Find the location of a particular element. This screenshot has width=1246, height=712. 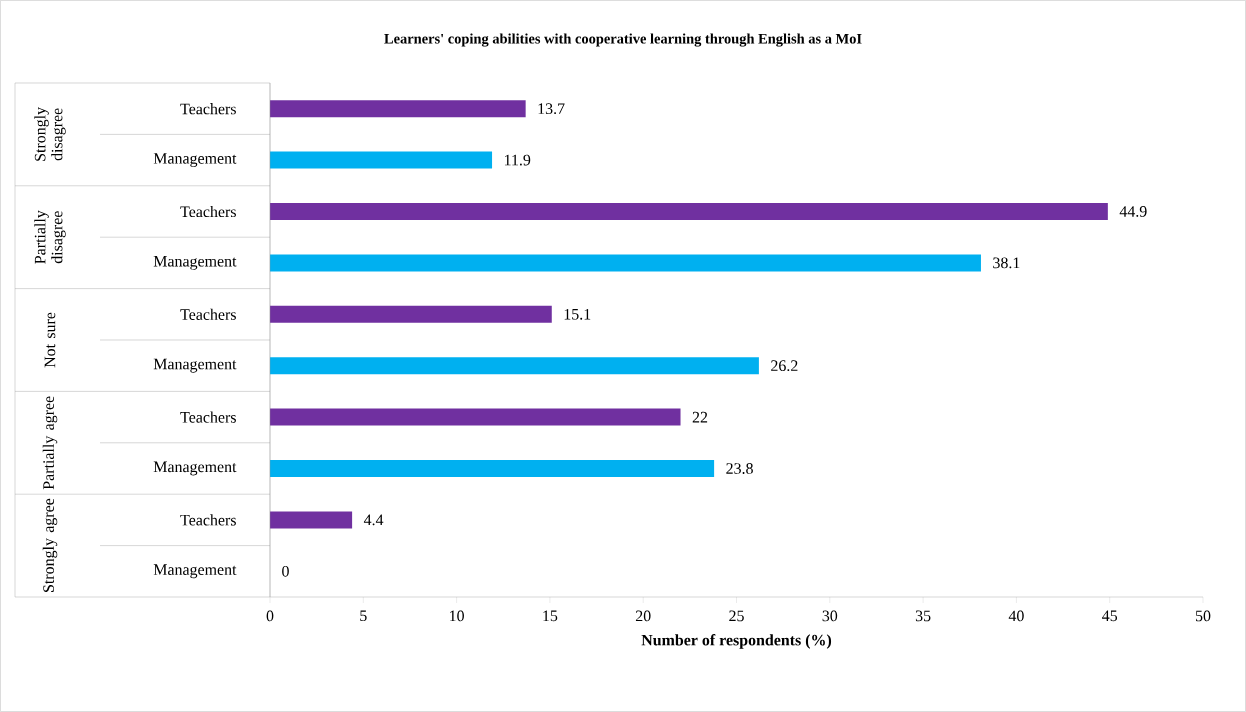

x-tick-label: 30 is located at coordinates (830, 616).